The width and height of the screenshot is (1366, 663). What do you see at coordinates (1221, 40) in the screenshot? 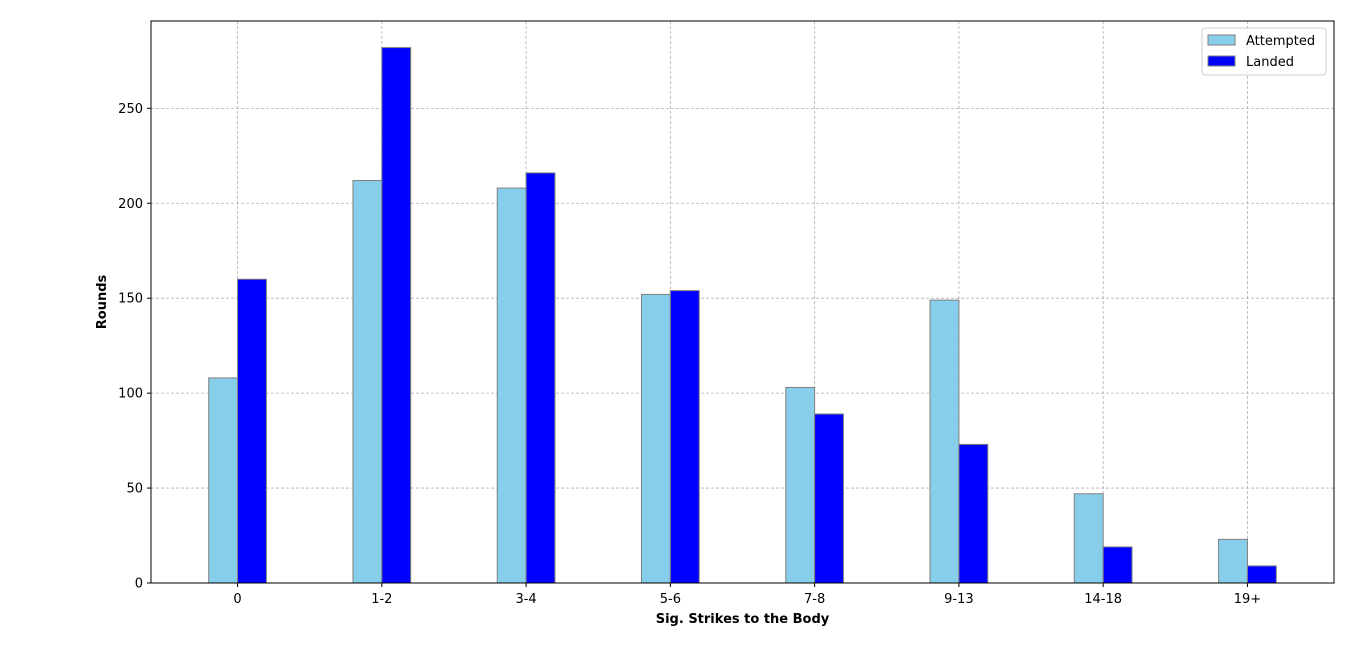
I see `legend-swatch-attempted` at bounding box center [1221, 40].